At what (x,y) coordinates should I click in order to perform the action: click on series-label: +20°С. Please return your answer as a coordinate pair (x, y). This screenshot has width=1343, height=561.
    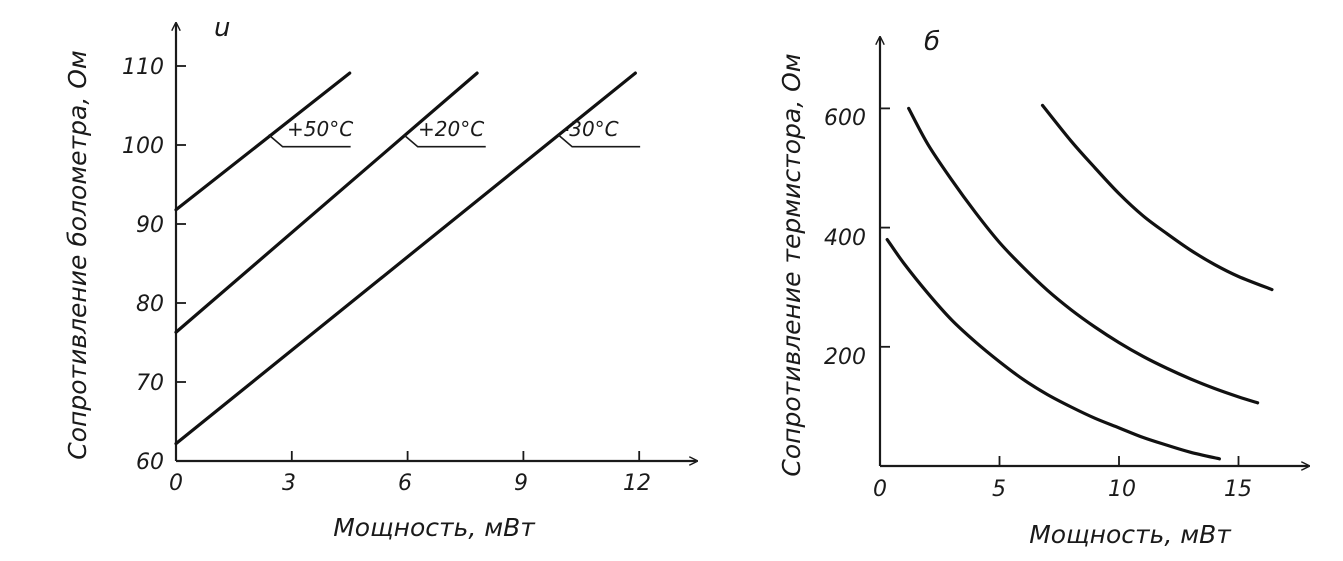
    Looking at the image, I should click on (451, 129).